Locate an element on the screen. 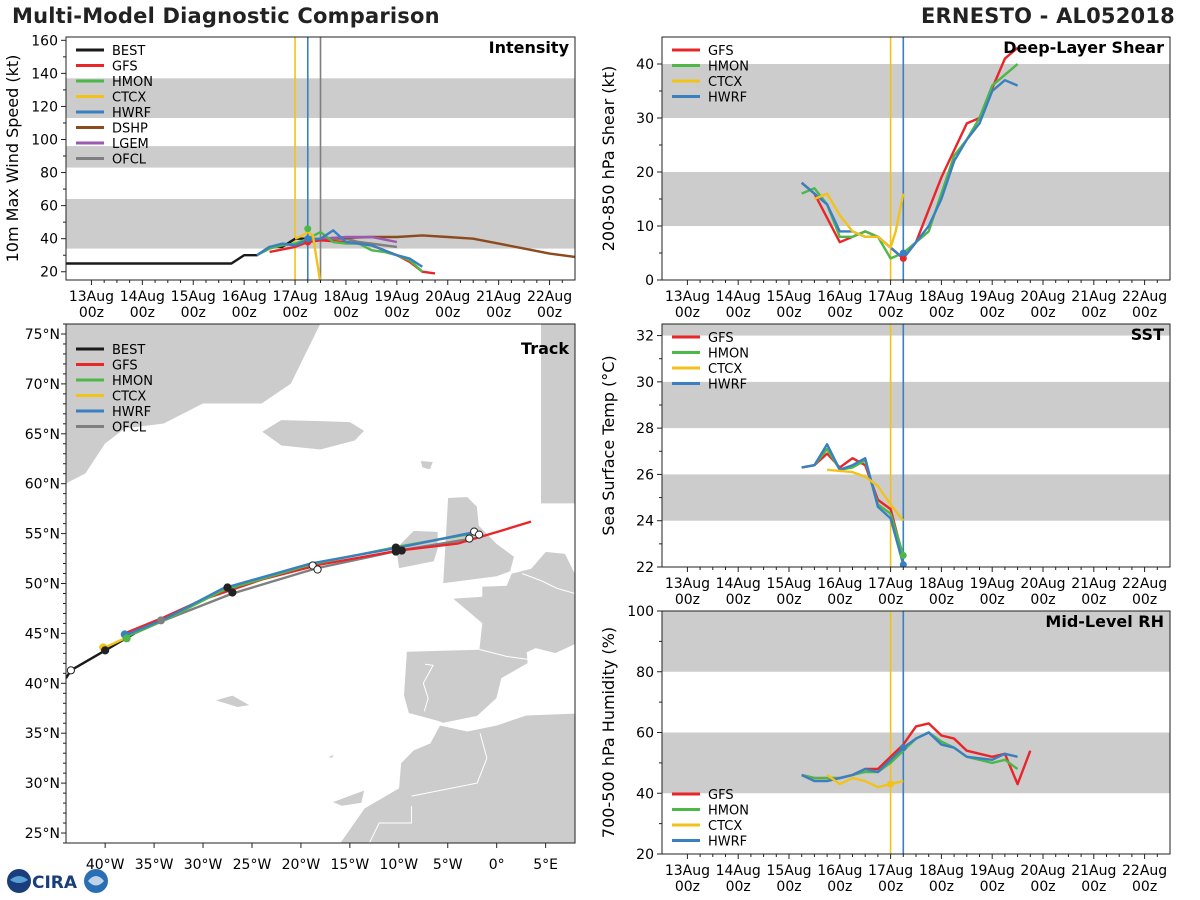  x-tick-label-date: 17Aug is located at coordinates (294, 297).